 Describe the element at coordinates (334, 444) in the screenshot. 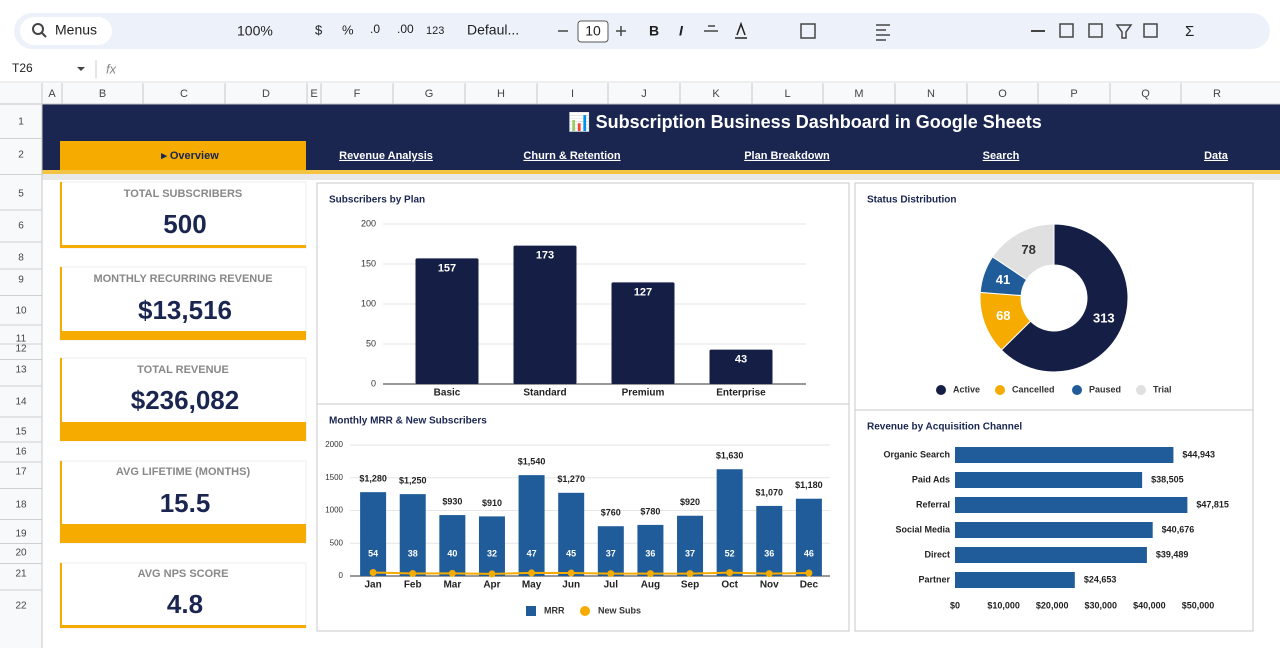

I see `y-tick-label: 2000` at that location.